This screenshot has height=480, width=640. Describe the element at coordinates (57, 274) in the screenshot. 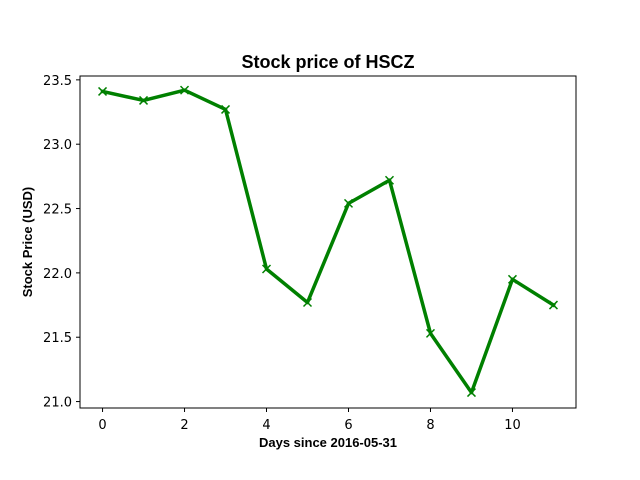

I see `y-tick-label: 22.0` at that location.